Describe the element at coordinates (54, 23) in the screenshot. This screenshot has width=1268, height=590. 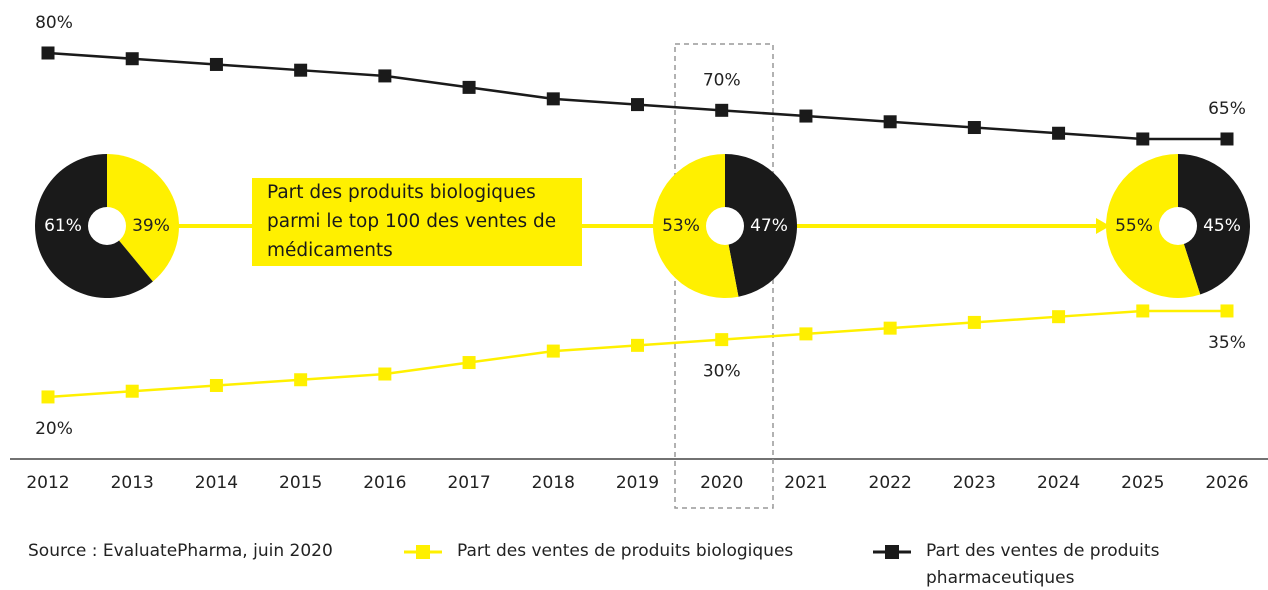
I see `data-label: 80%` at that location.